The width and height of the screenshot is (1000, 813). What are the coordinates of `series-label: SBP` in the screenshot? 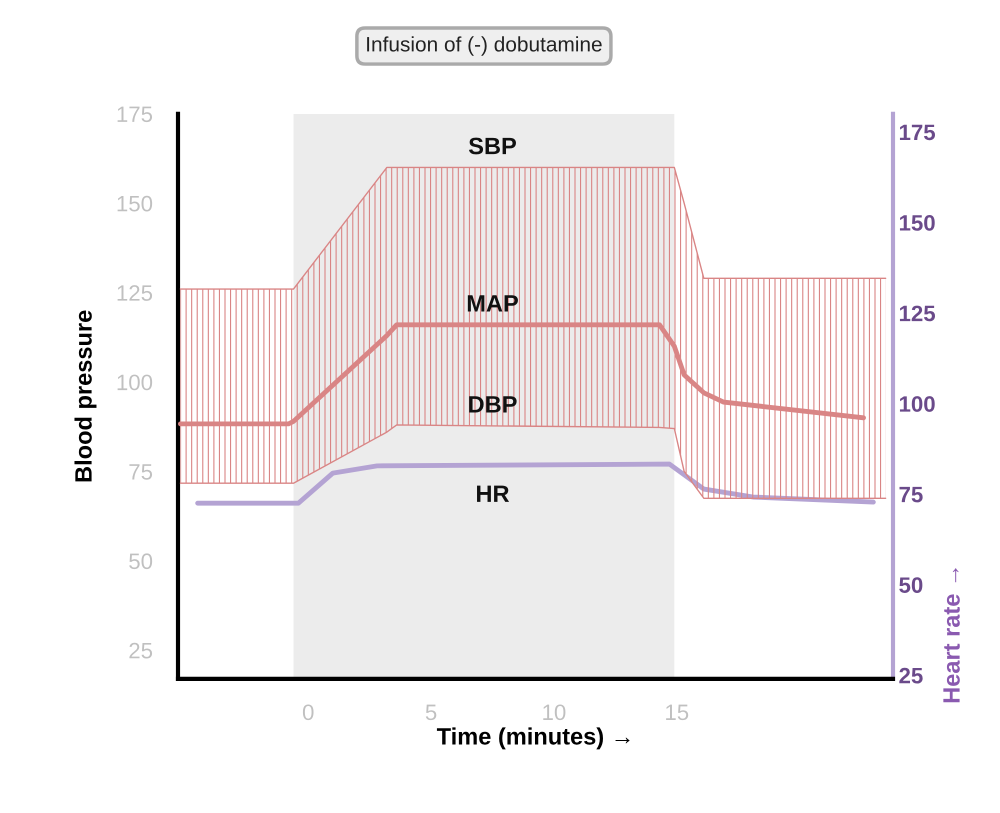 It's located at (492, 146).